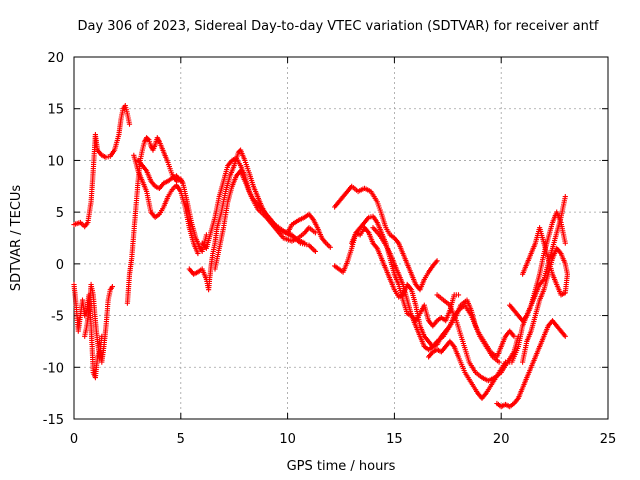 This screenshot has height=480, width=640. What do you see at coordinates (501, 439) in the screenshot?
I see `x-tick-label: 20` at bounding box center [501, 439].